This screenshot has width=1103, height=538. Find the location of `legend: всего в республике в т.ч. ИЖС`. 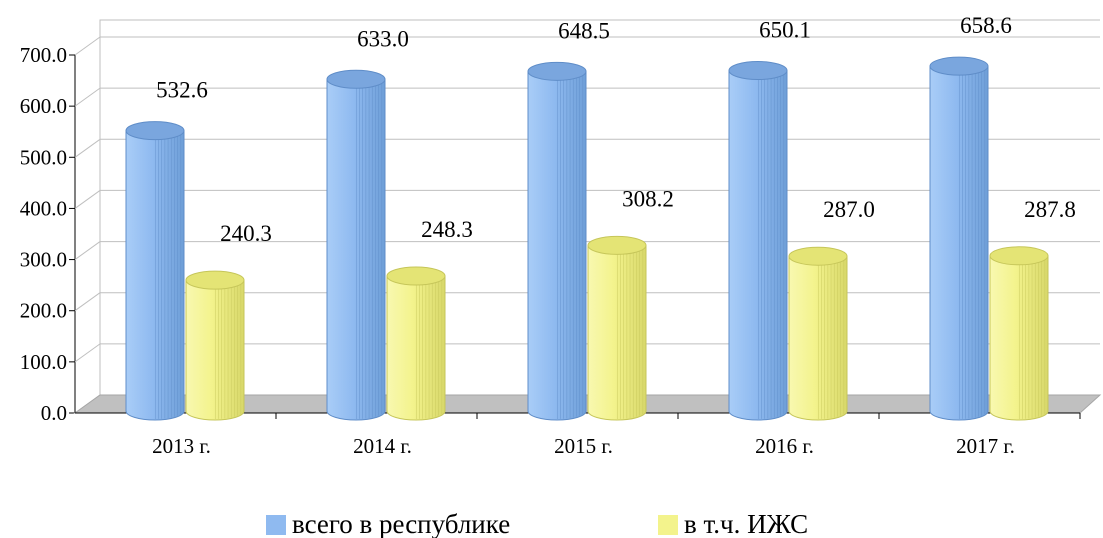

legend: всего в республике в т.ч. ИЖС is located at coordinates (537, 523).